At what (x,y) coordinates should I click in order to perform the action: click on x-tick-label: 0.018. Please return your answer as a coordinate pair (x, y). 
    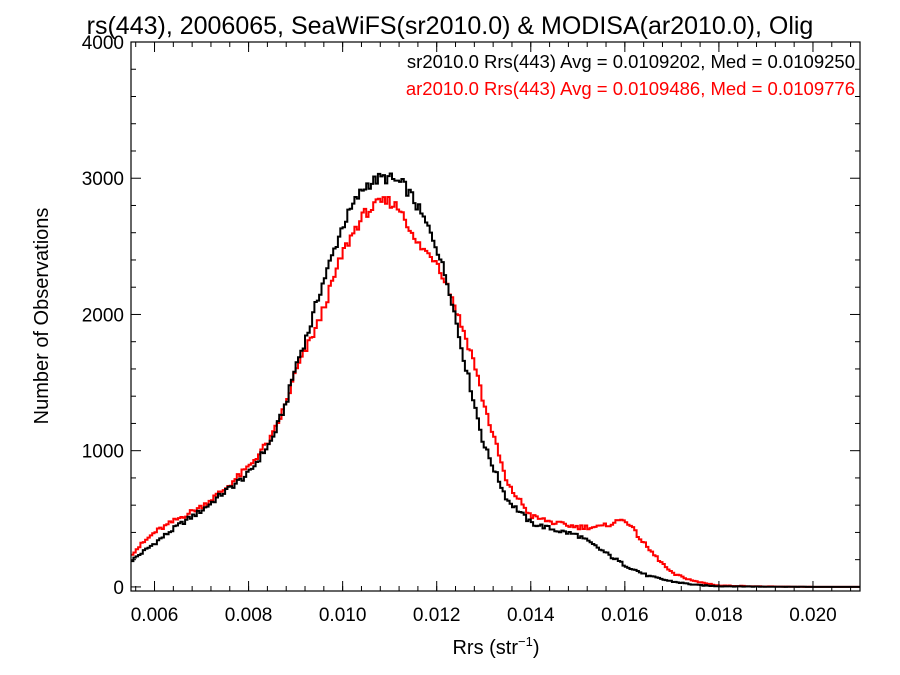
    Looking at the image, I should click on (719, 615).